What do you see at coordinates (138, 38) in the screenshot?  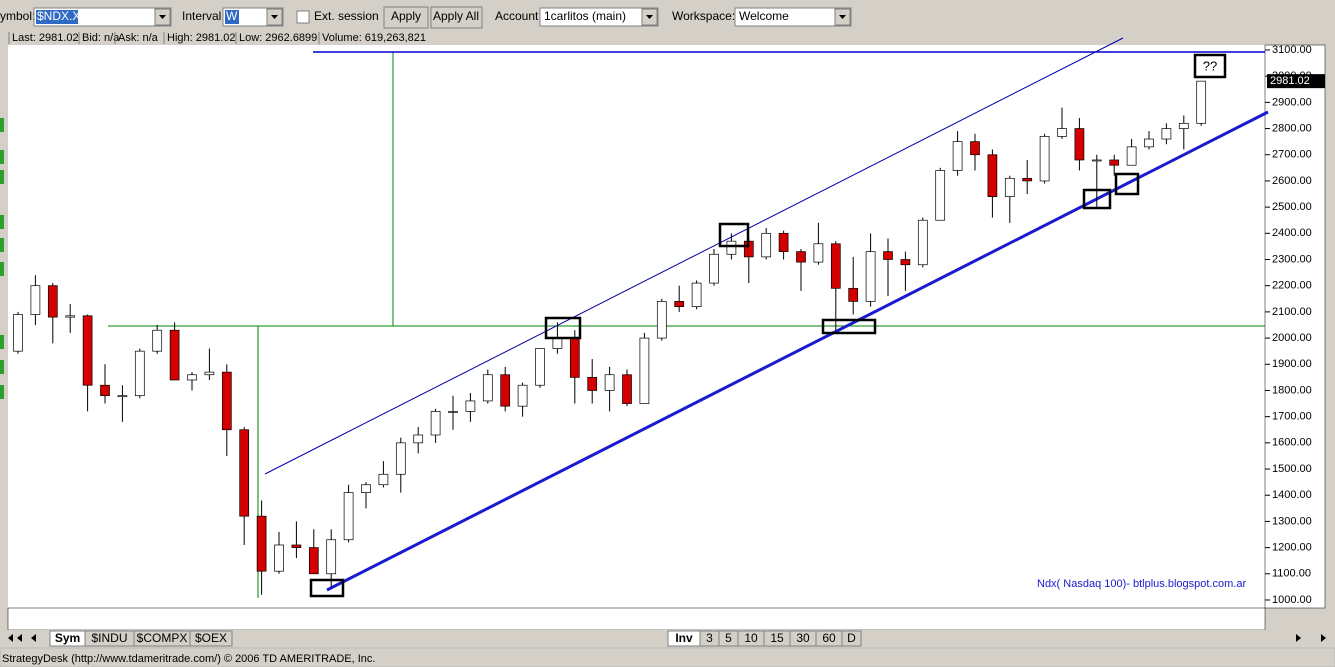 I see `quote-field: Ask: n/a` at bounding box center [138, 38].